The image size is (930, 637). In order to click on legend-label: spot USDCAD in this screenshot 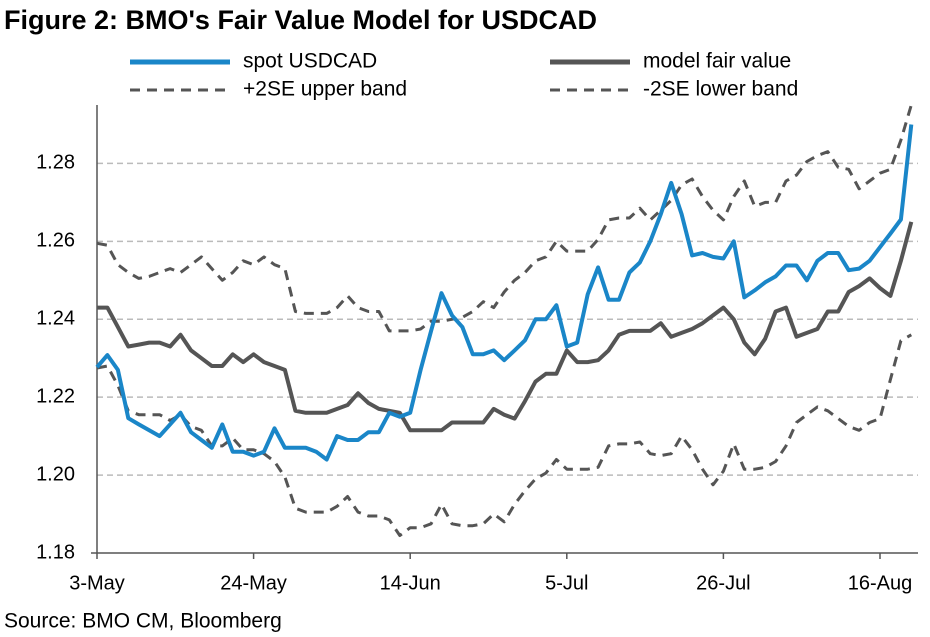, I will do `click(310, 61)`.